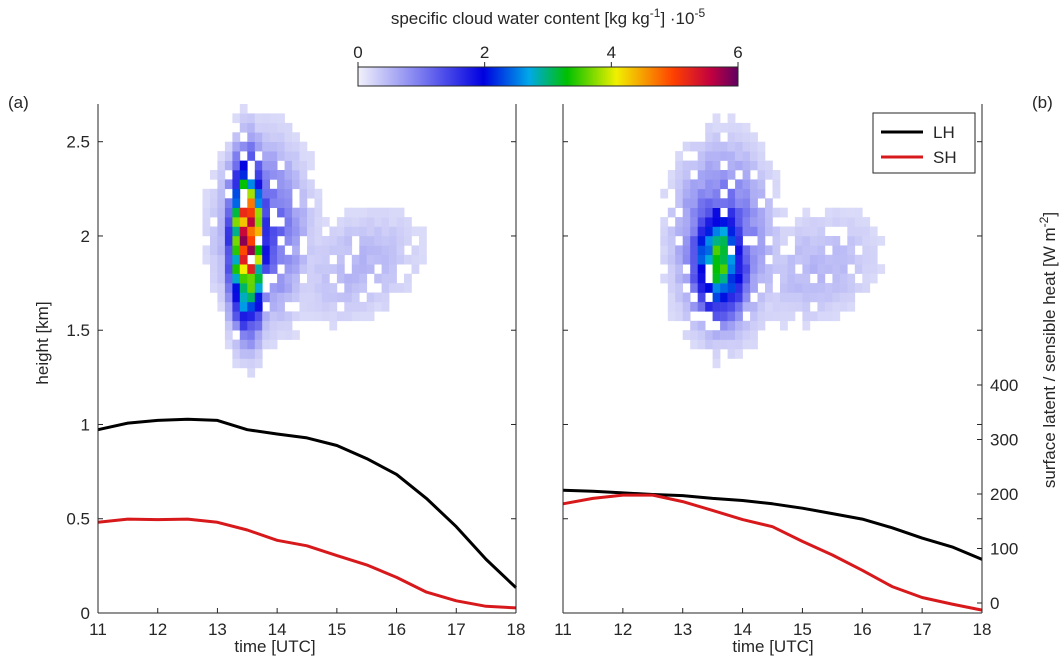  I want to click on x-tick-label: 17, so click(456, 629).